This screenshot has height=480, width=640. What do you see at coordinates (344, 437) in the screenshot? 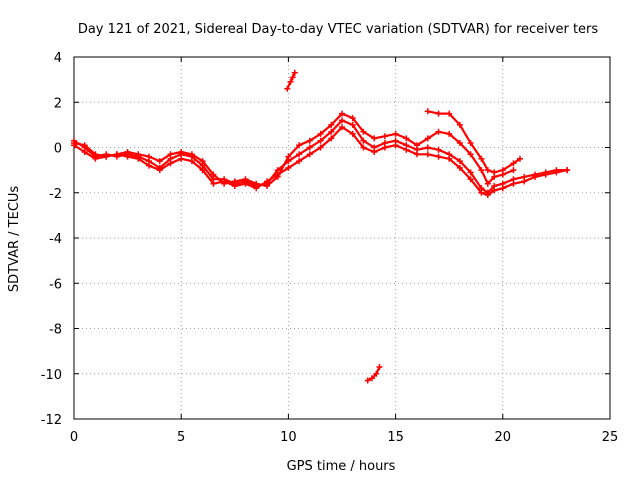
I see `x-tick-labels: 0 5 10 15 20 25` at bounding box center [344, 437].